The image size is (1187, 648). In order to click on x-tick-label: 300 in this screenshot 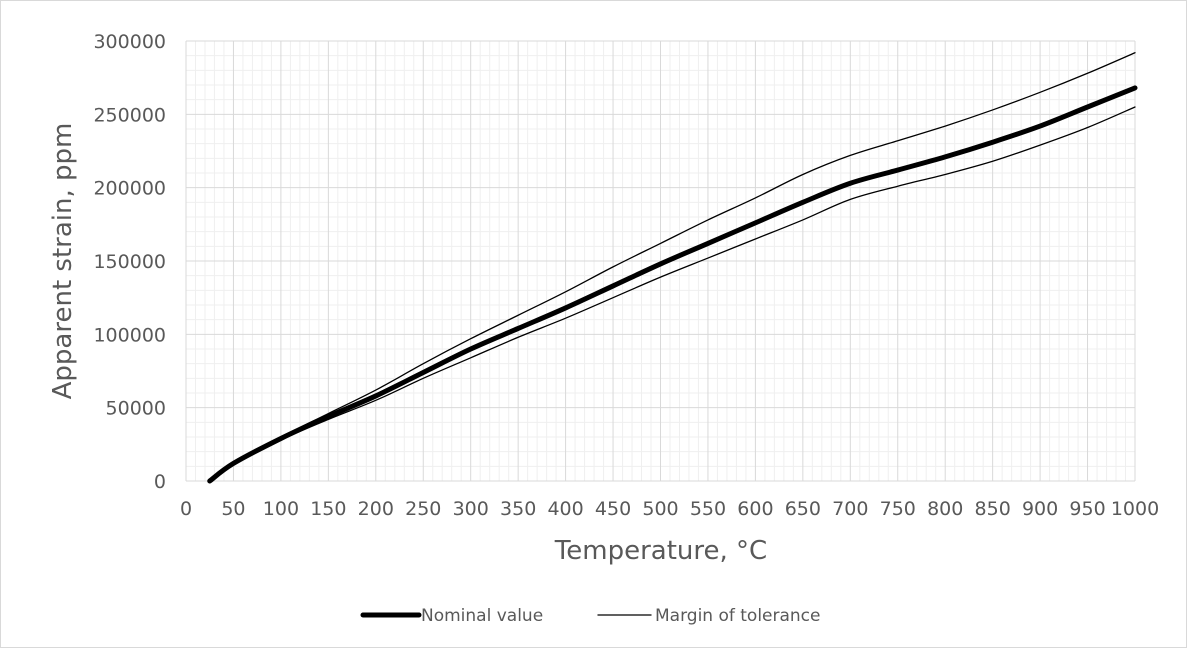, I will do `click(471, 509)`.